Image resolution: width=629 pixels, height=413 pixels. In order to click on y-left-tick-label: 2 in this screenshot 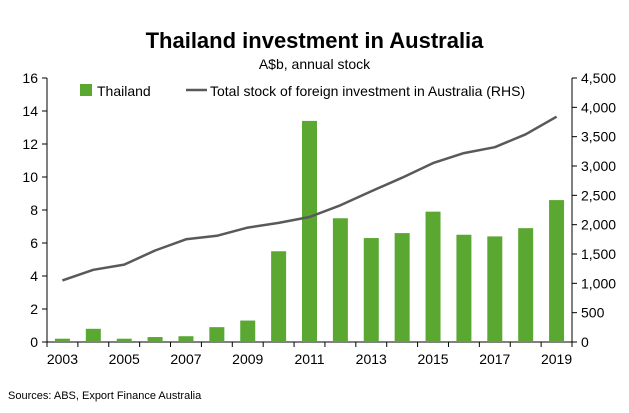, I will do `click(34, 309)`.